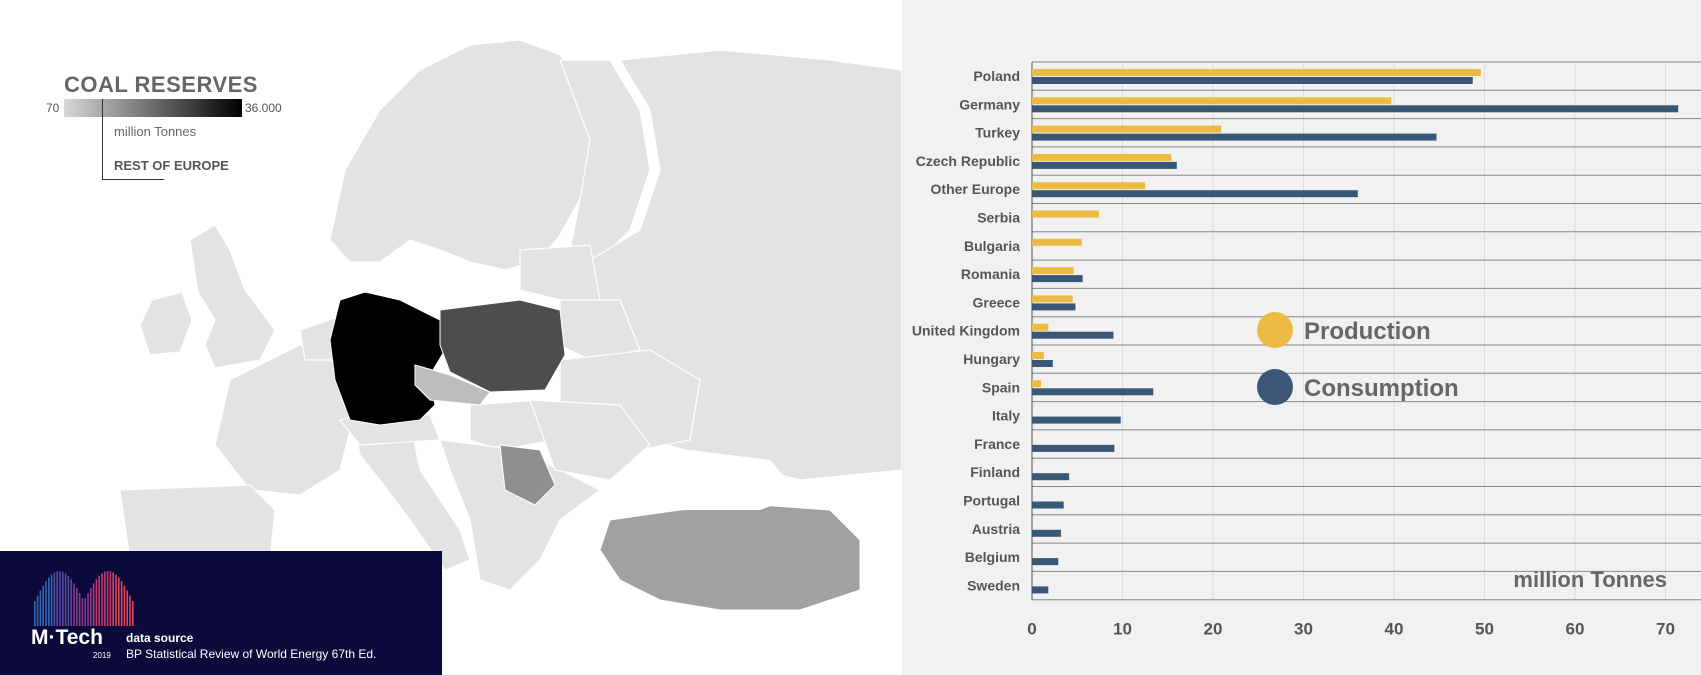  I want to click on legend-gradient-bar, so click(153, 108).